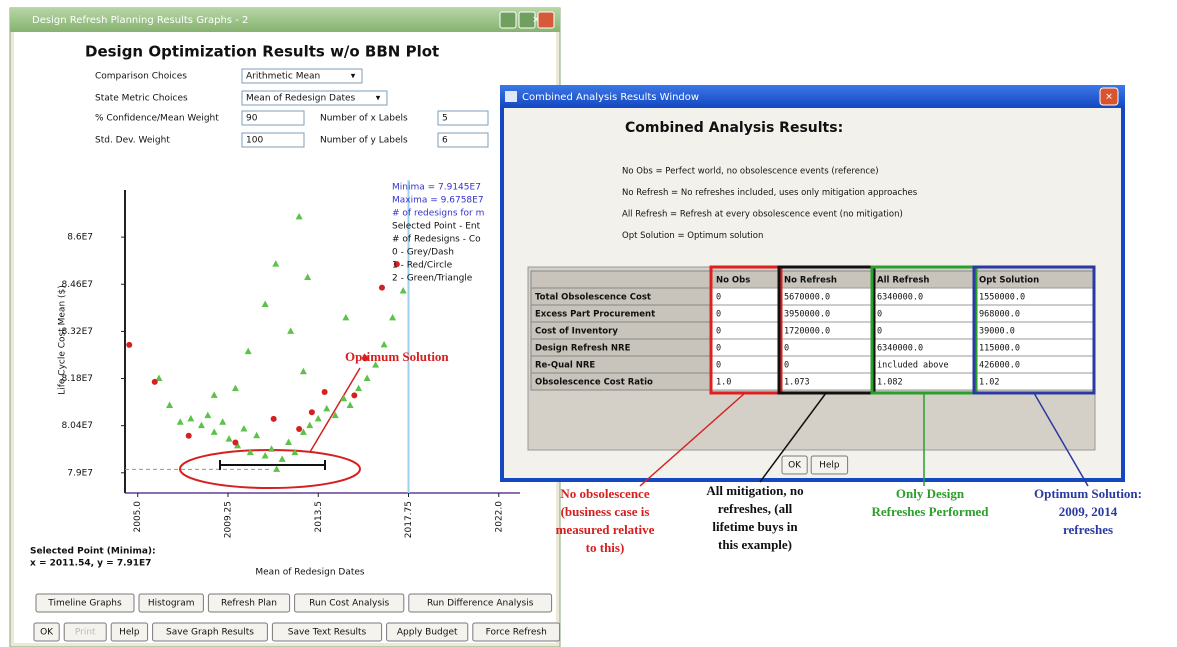 This screenshot has height=647, width=1177. I want to click on callout-text: lifetime buys in, so click(755, 526).